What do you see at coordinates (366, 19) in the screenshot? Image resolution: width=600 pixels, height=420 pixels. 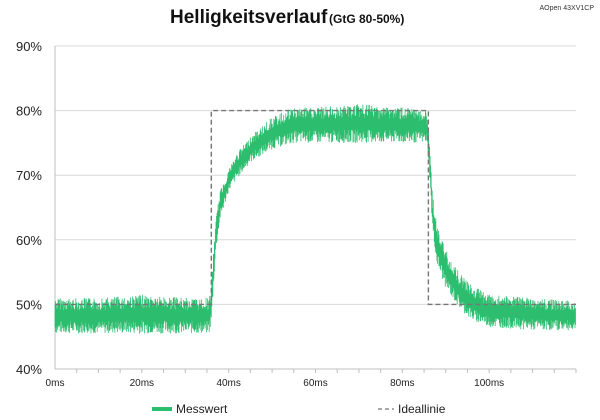 I see `chart-subtitle: (GtG 80-50%)` at bounding box center [366, 19].